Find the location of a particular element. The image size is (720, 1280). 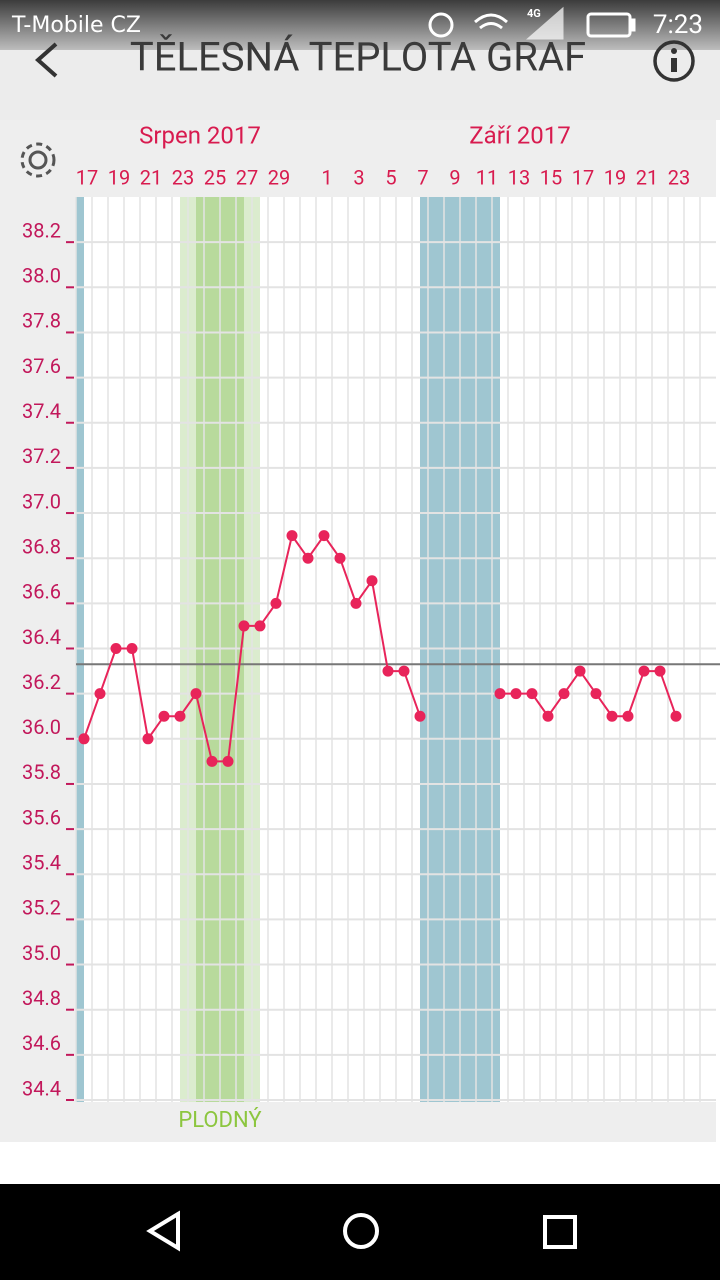

y-tick-label: 37.4 is located at coordinates (41, 411).